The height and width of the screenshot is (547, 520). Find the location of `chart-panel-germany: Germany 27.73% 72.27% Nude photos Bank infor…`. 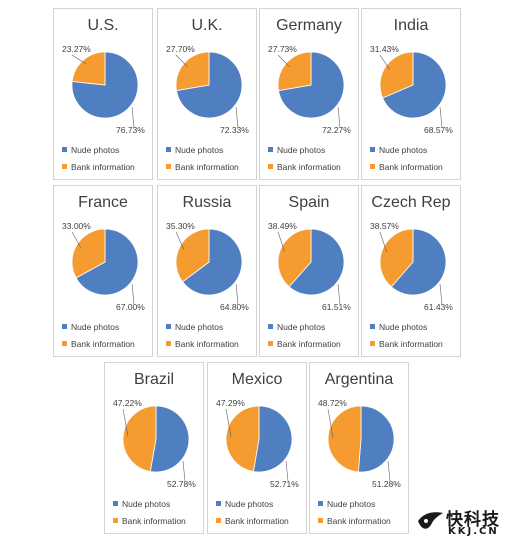

chart-panel-germany: Germany 27.73% 72.27% Nude photos Bank infor… is located at coordinates (309, 94).